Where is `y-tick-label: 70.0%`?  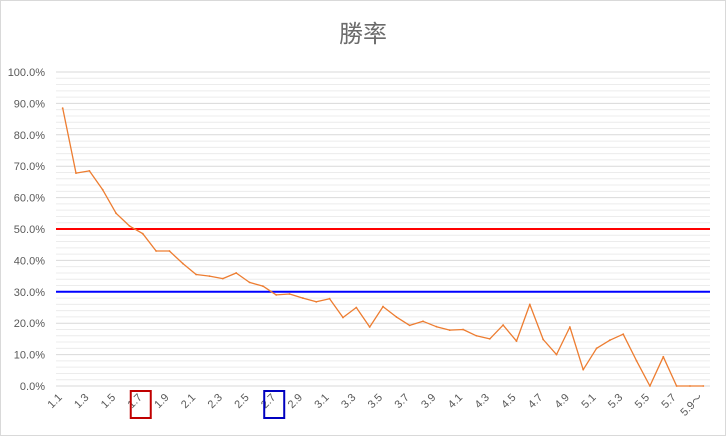 y-tick-label: 70.0% is located at coordinates (29, 167).